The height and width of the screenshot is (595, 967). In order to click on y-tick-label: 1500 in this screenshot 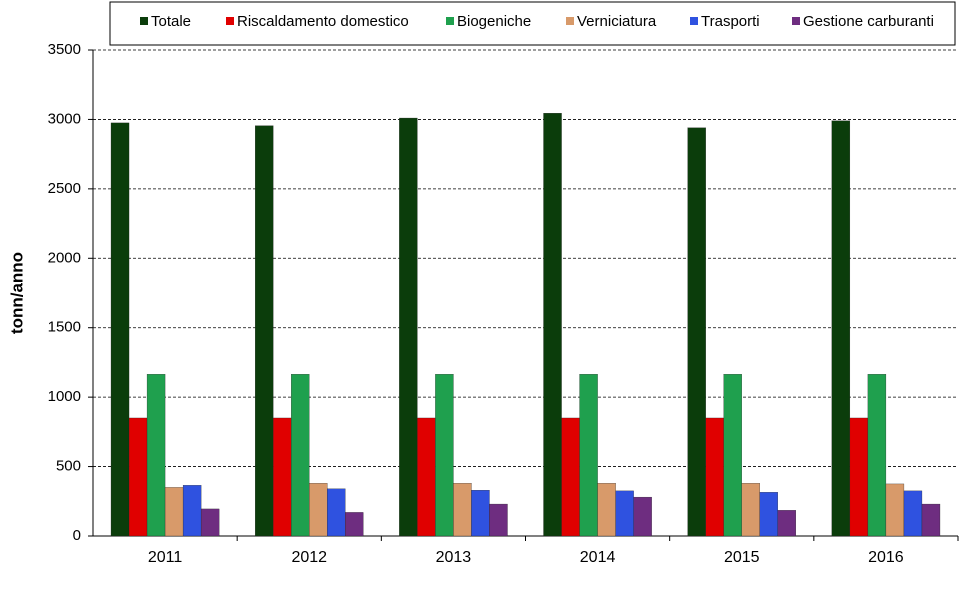, I will do `click(64, 327)`.